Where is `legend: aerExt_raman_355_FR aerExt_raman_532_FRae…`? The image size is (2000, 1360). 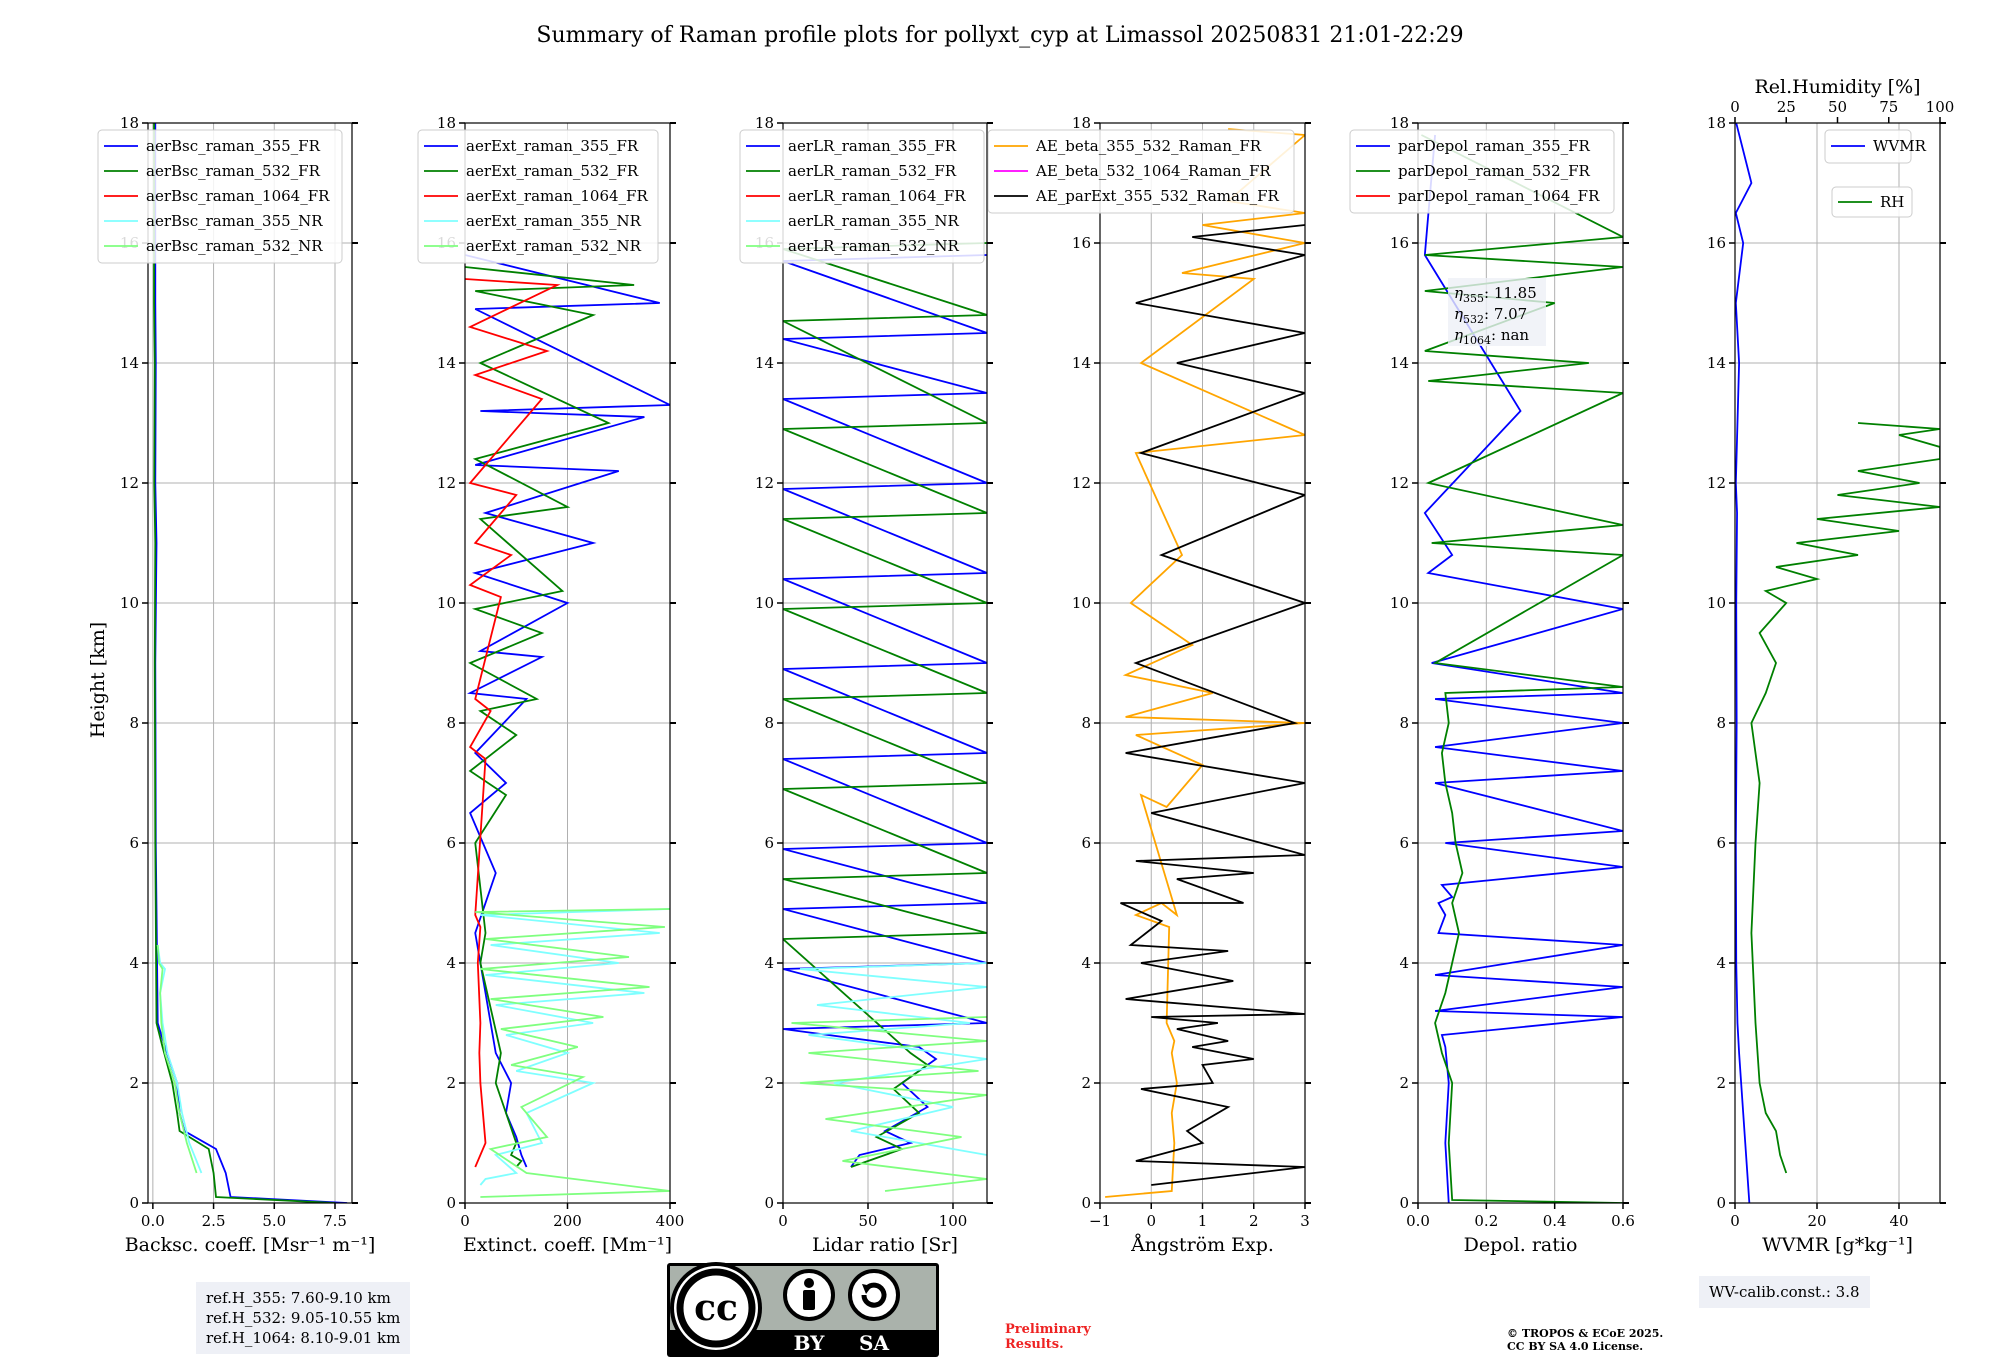 legend: aerExt_raman_355_FR aerExt_raman_532_FRae… is located at coordinates (538, 196).